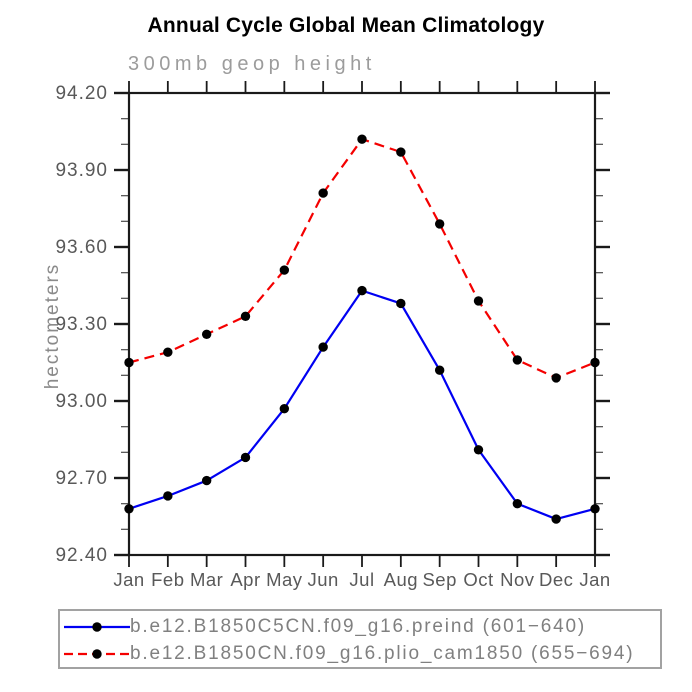 The image size is (692, 692). I want to click on y-tick-label: 92.40, so click(81, 555).